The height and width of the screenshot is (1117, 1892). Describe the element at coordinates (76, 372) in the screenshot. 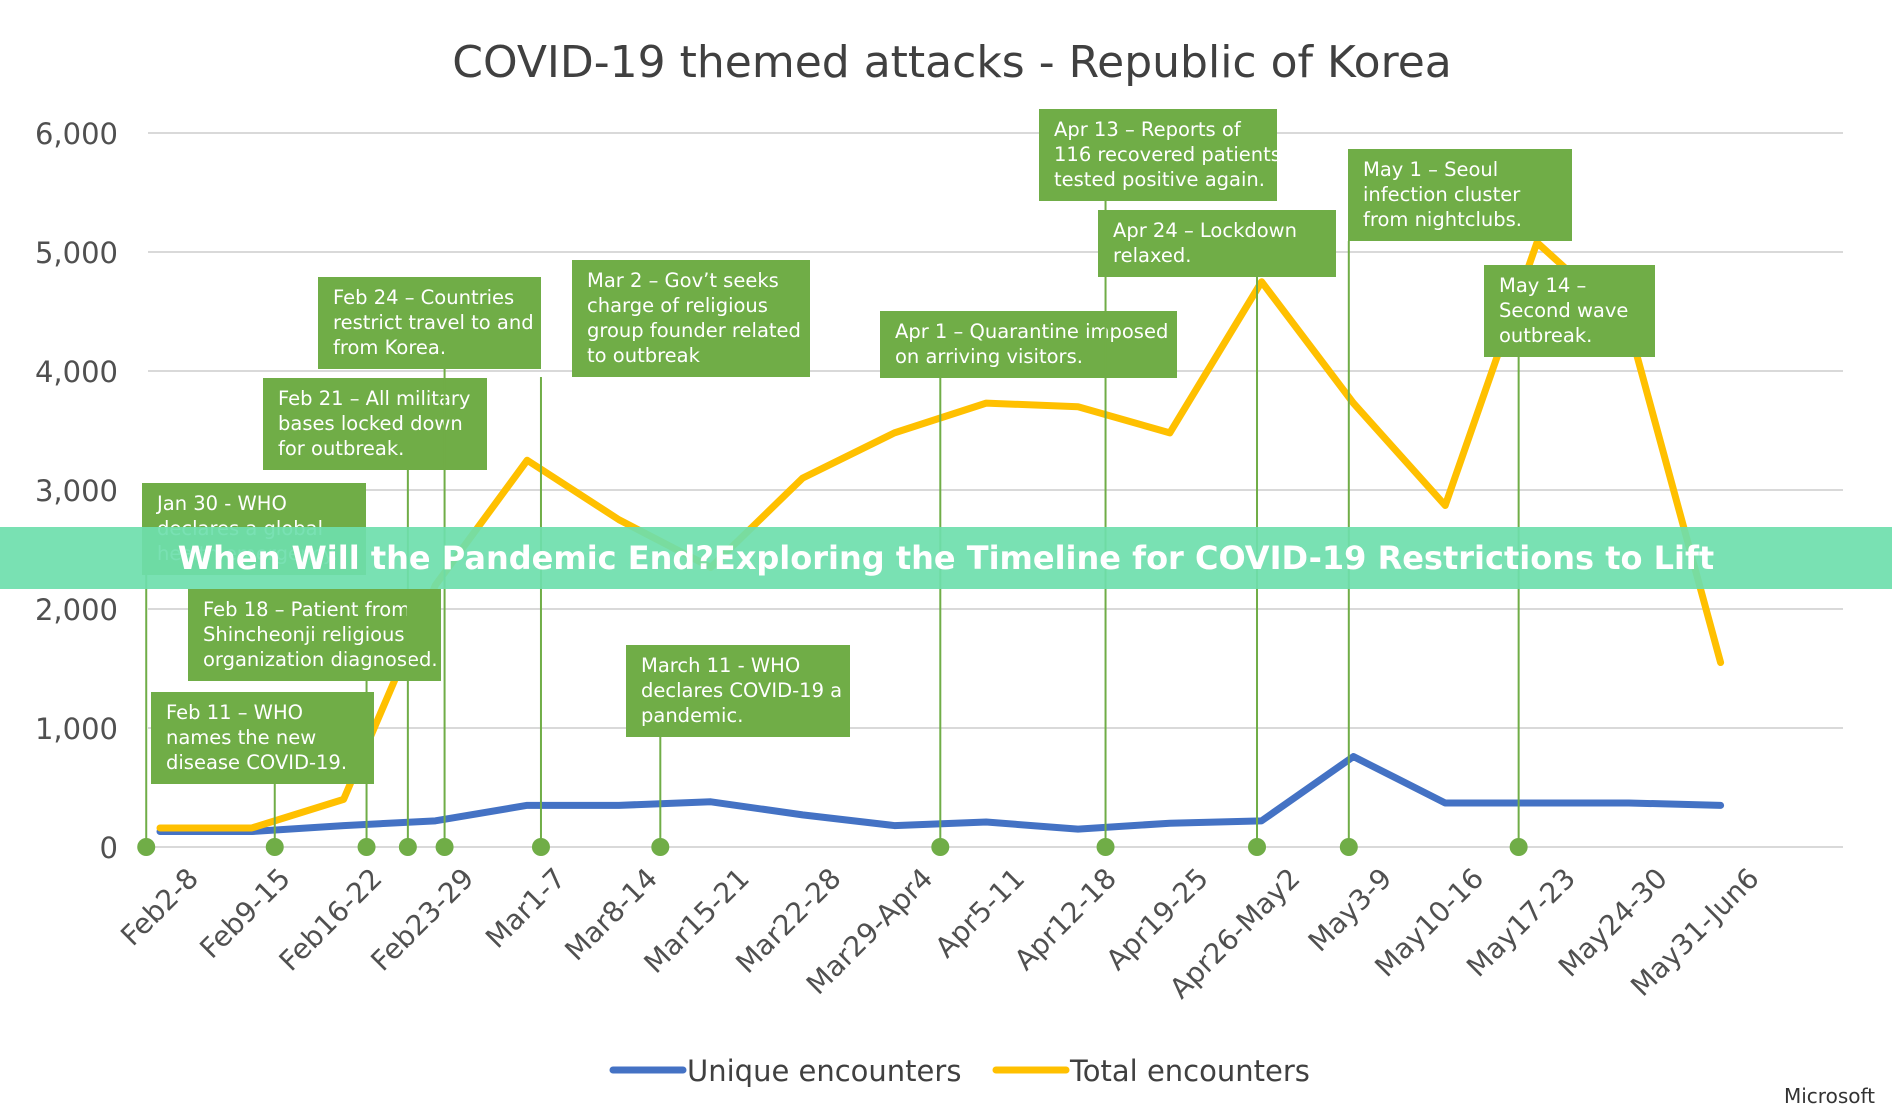

I see `y-tick-label: 4,000` at that location.